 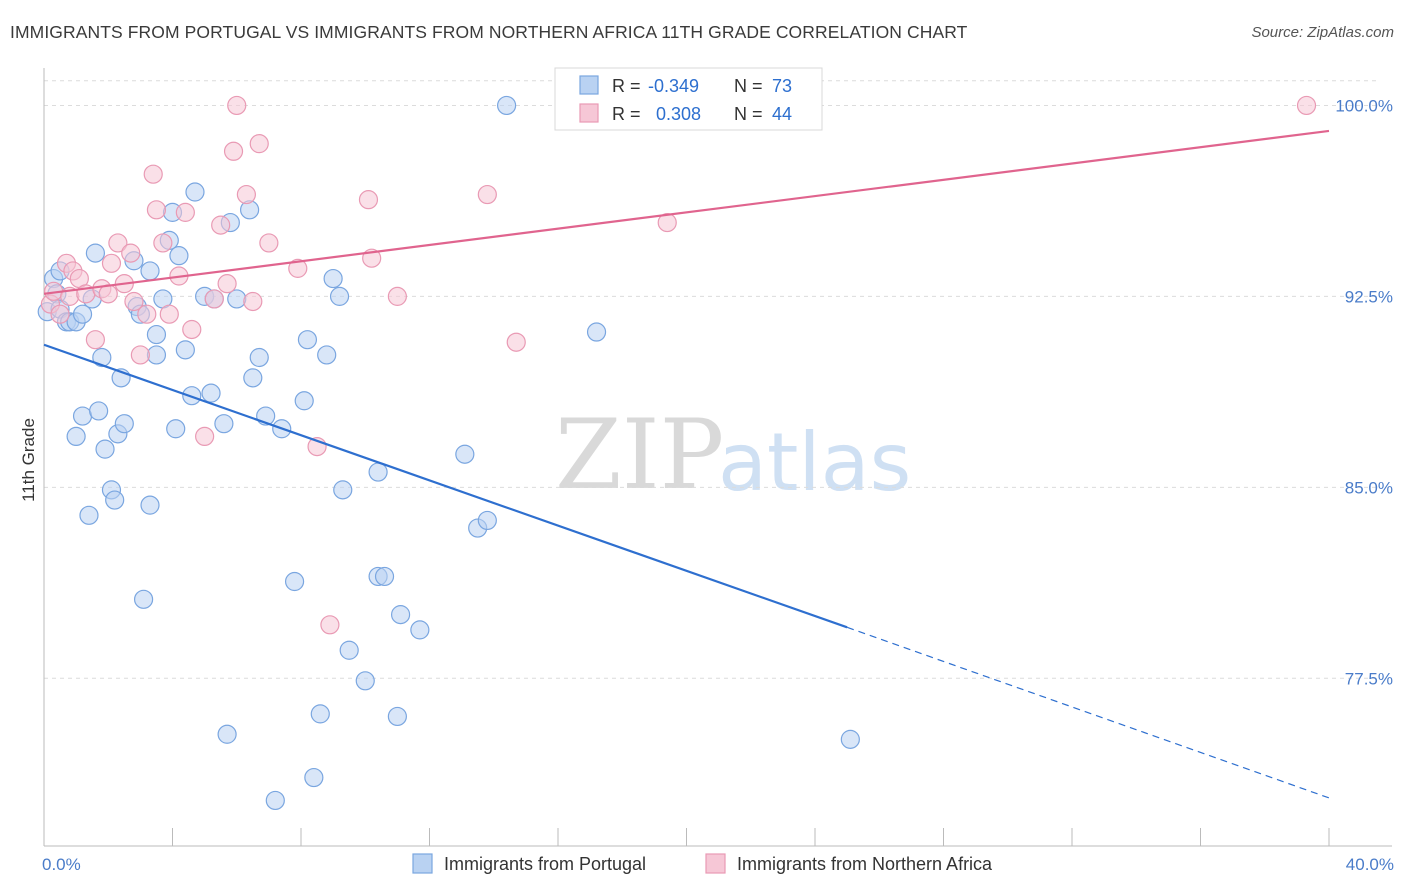 I want to click on legend-n-label-northern-africa: N =, so click(x=748, y=114).